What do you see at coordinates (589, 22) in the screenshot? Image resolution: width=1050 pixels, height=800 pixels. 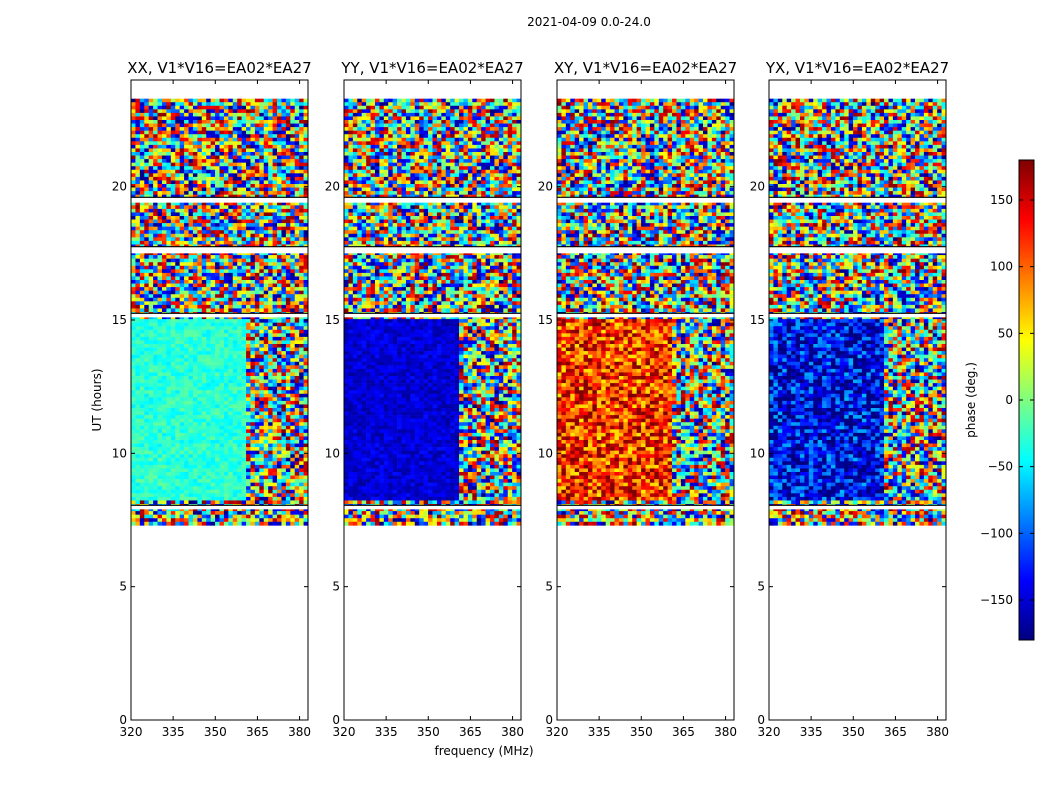 I see `suptitle: 2021-04-09 0.0-24.0` at bounding box center [589, 22].